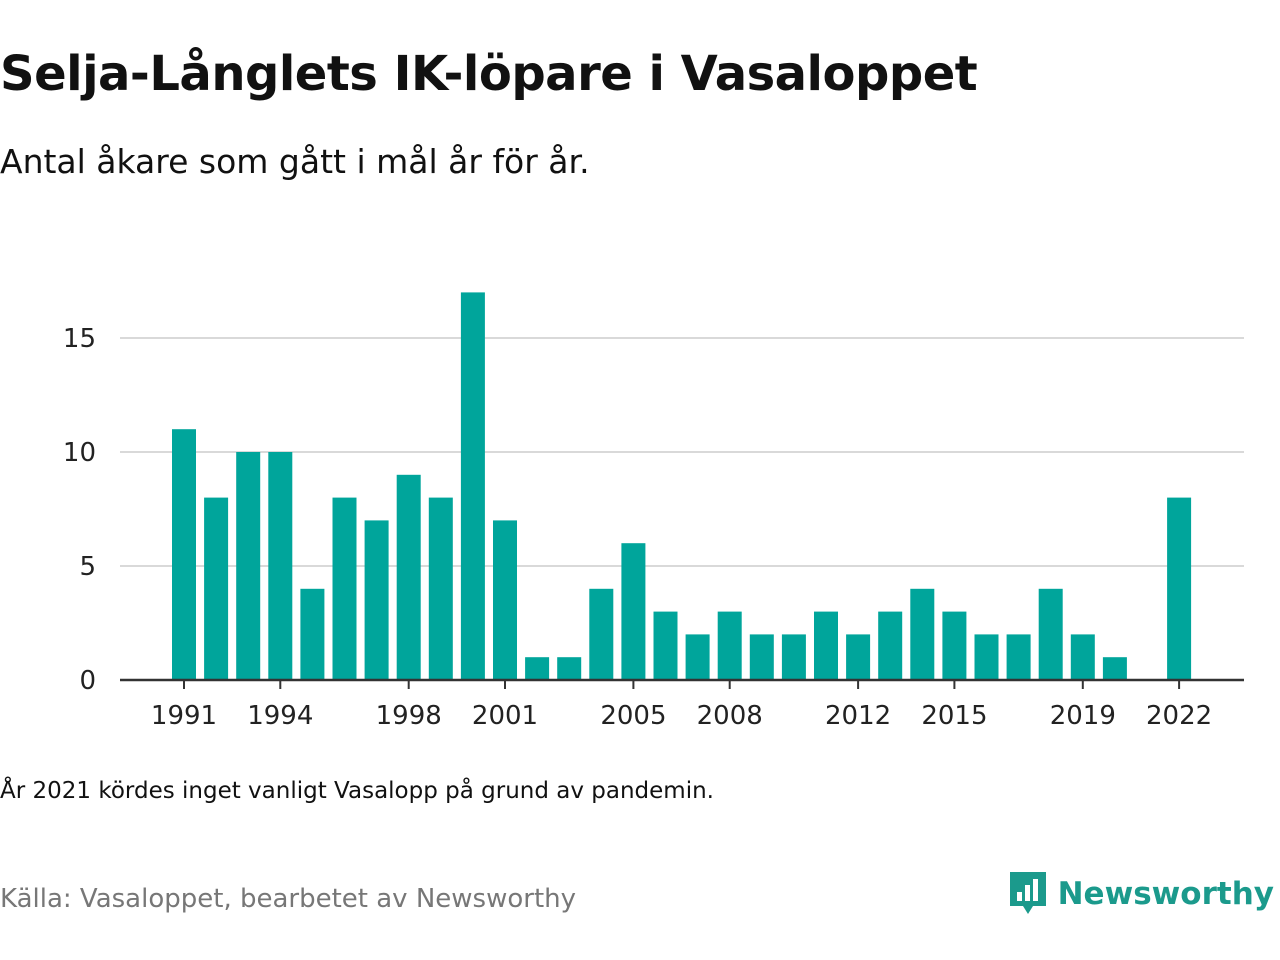 This screenshot has height=960, width=1280. Describe the element at coordinates (280, 716) in the screenshot. I see `x-tick-label: 1994` at that location.